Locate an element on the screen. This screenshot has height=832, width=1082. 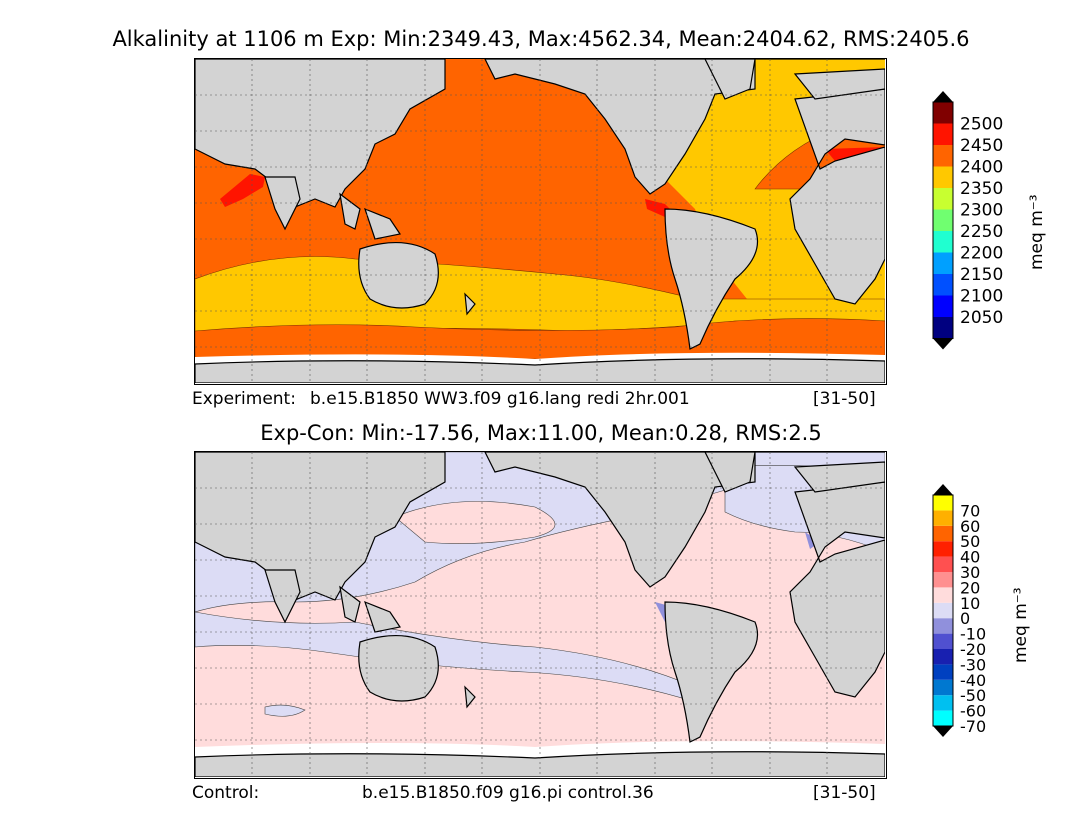
top-footer-right: [31-50] is located at coordinates (844, 399).